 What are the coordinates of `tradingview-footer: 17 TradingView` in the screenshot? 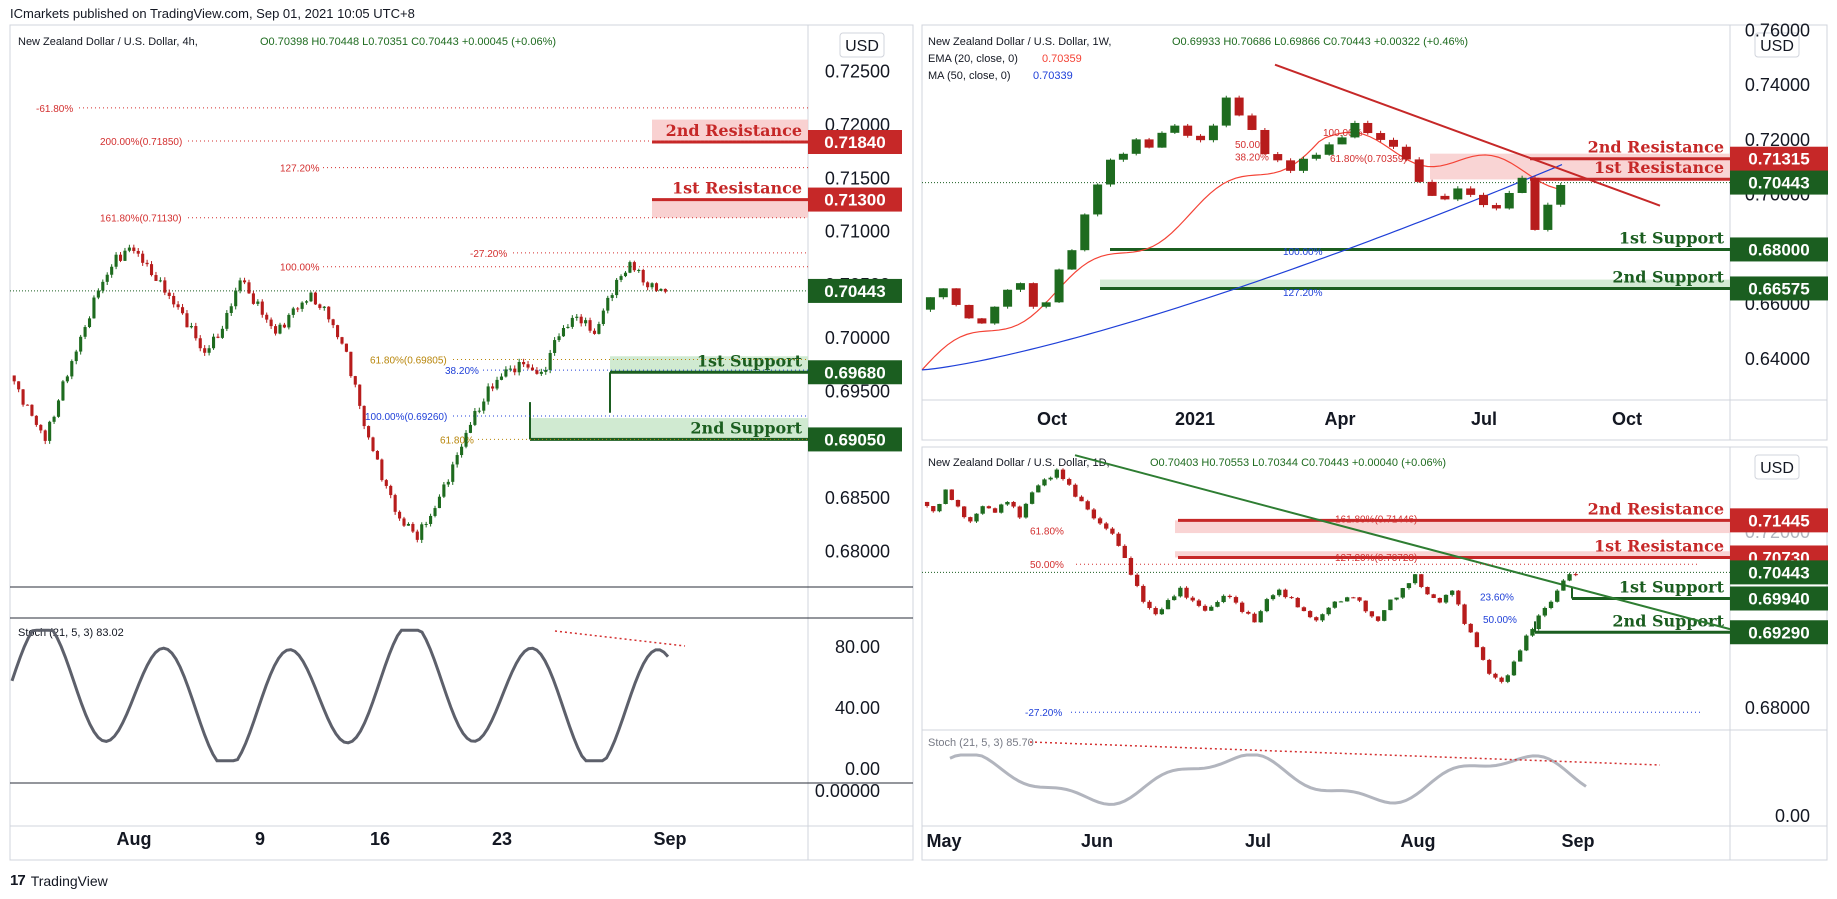 It's located at (59, 880).